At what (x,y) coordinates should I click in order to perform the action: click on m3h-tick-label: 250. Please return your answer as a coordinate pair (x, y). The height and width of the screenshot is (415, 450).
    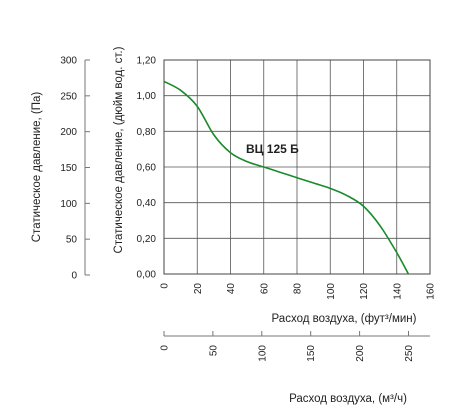
    Looking at the image, I should click on (409, 353).